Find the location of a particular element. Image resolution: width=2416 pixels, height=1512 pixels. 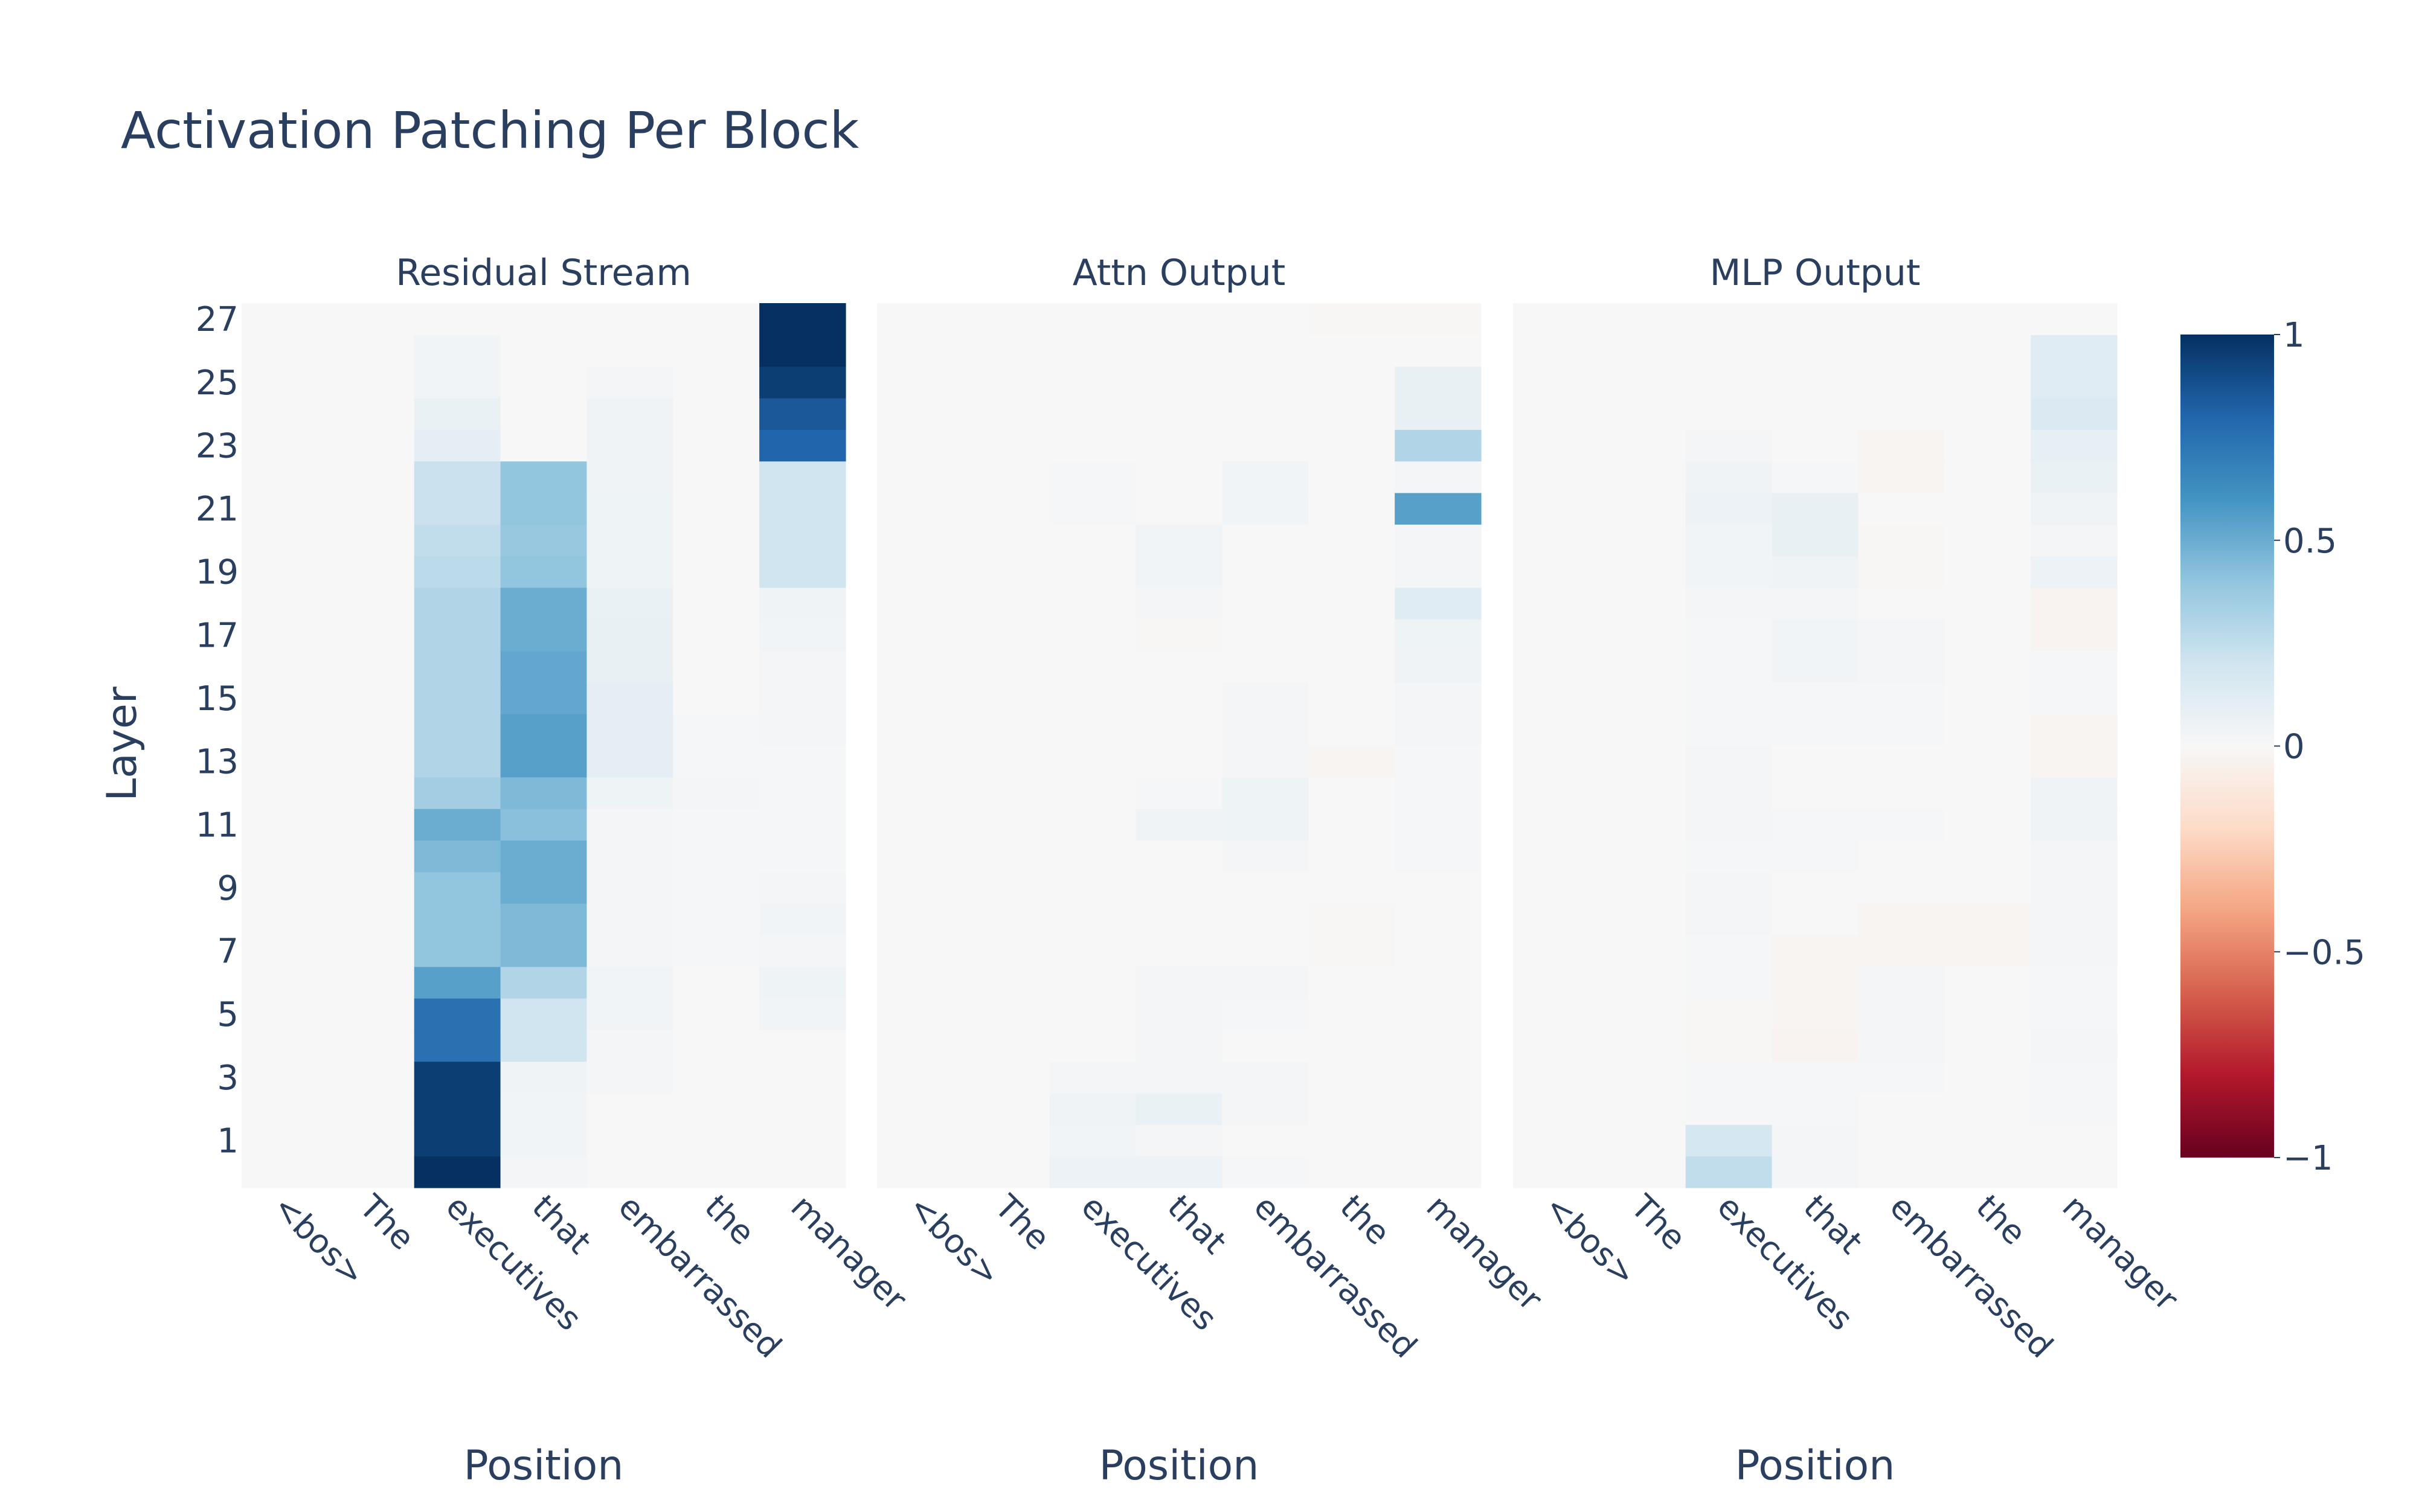

subplot-title: MLP Output is located at coordinates (1815, 273).